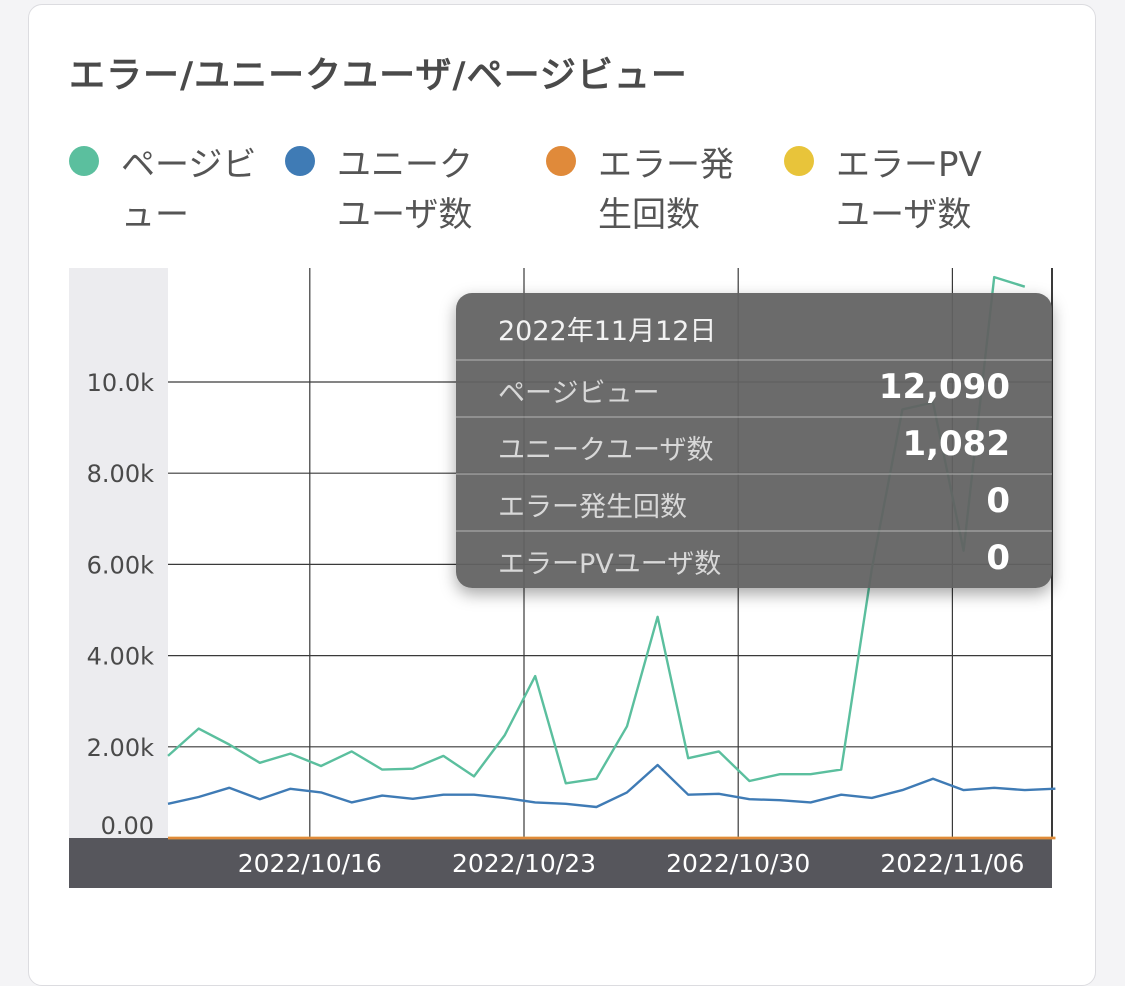  Describe the element at coordinates (606, 450) in the screenshot. I see `tooltip-label: ユニークユーザ数` at that location.